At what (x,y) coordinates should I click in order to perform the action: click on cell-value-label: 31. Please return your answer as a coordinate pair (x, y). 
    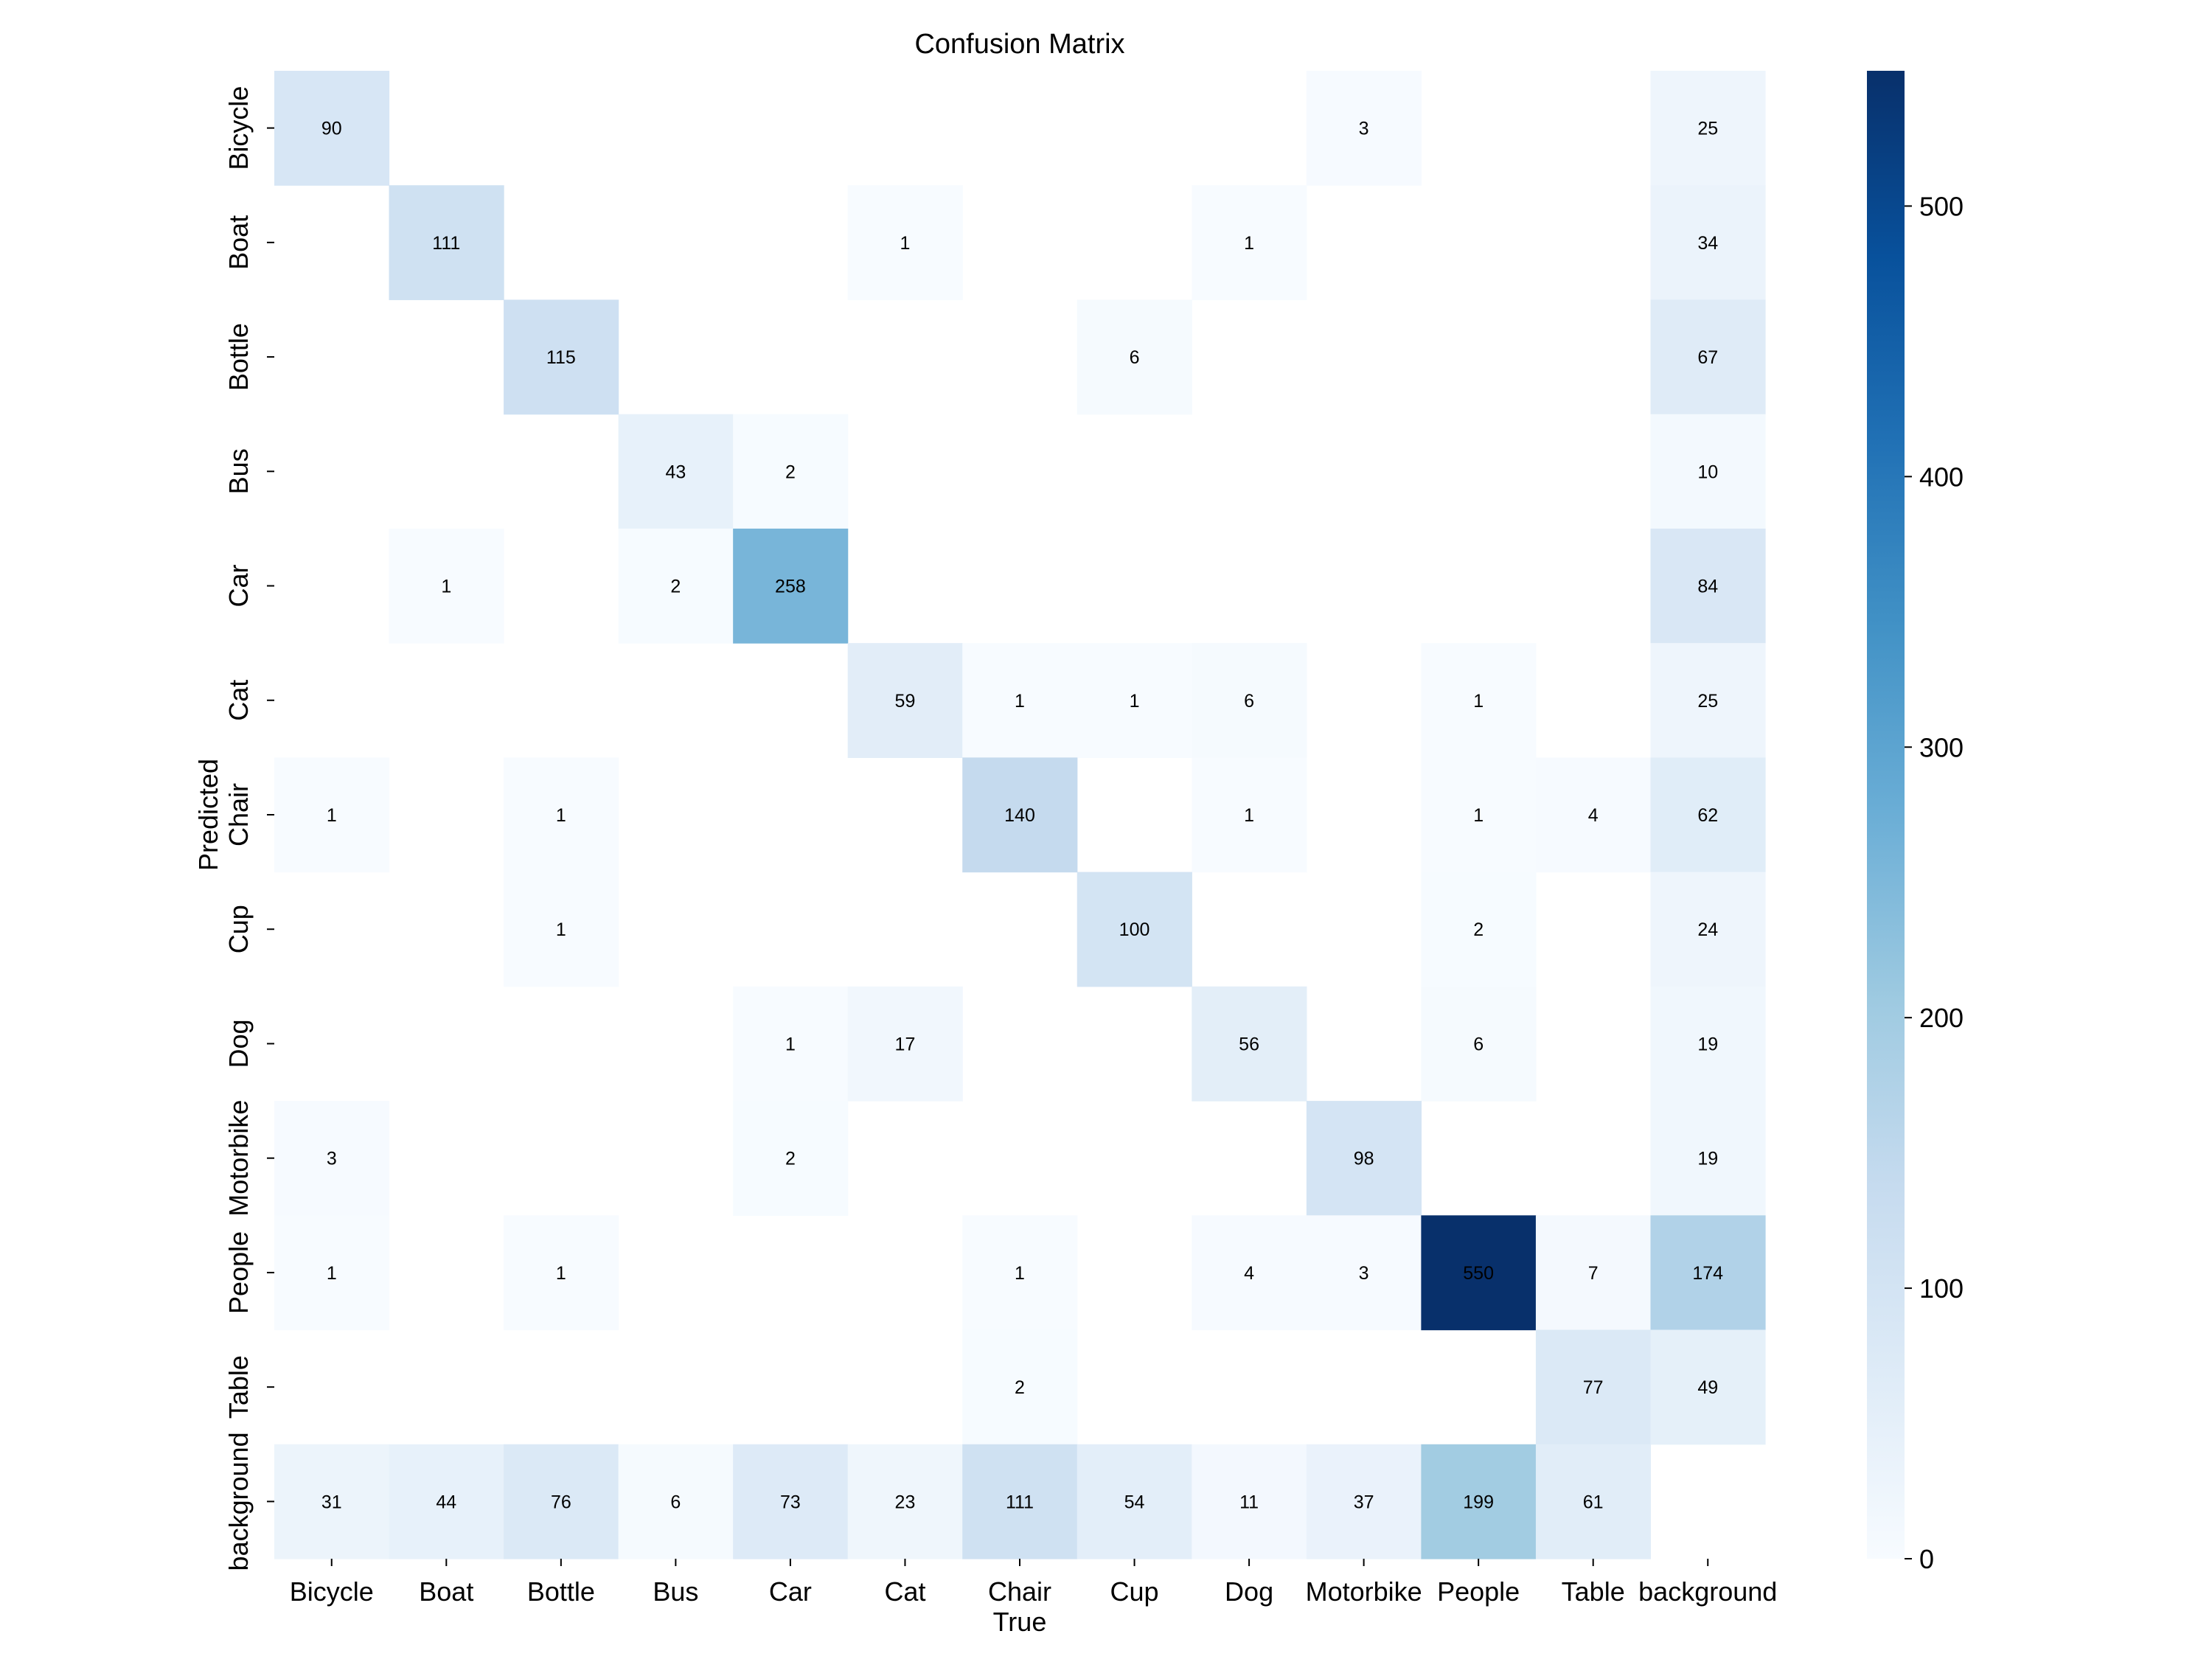
    Looking at the image, I should click on (331, 1502).